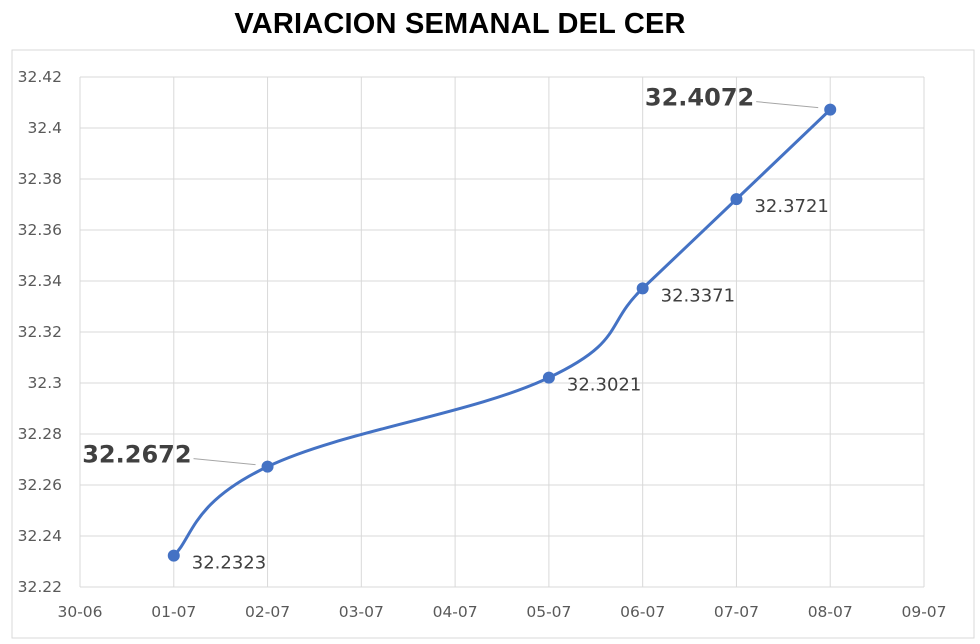  I want to click on x-tick-label: 02-07, so click(267, 612).